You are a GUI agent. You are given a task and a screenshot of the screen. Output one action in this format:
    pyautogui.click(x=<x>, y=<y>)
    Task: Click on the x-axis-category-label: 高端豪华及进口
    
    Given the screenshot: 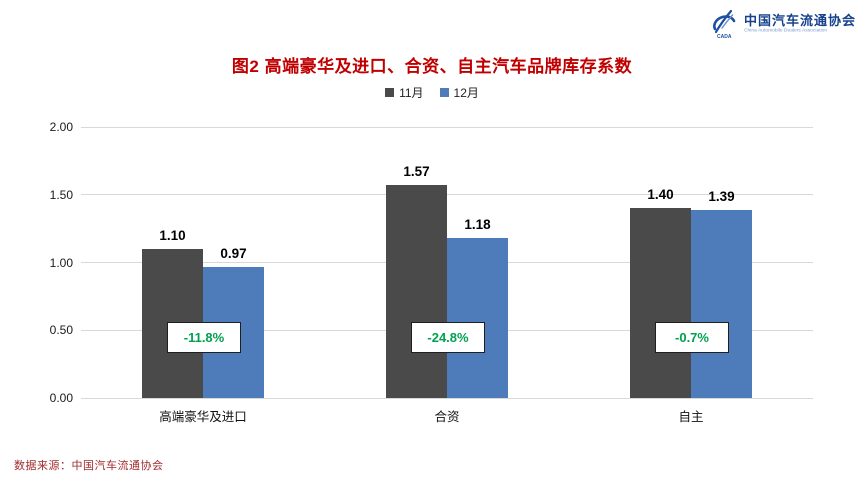 What is the action you would take?
    pyautogui.click(x=203, y=417)
    